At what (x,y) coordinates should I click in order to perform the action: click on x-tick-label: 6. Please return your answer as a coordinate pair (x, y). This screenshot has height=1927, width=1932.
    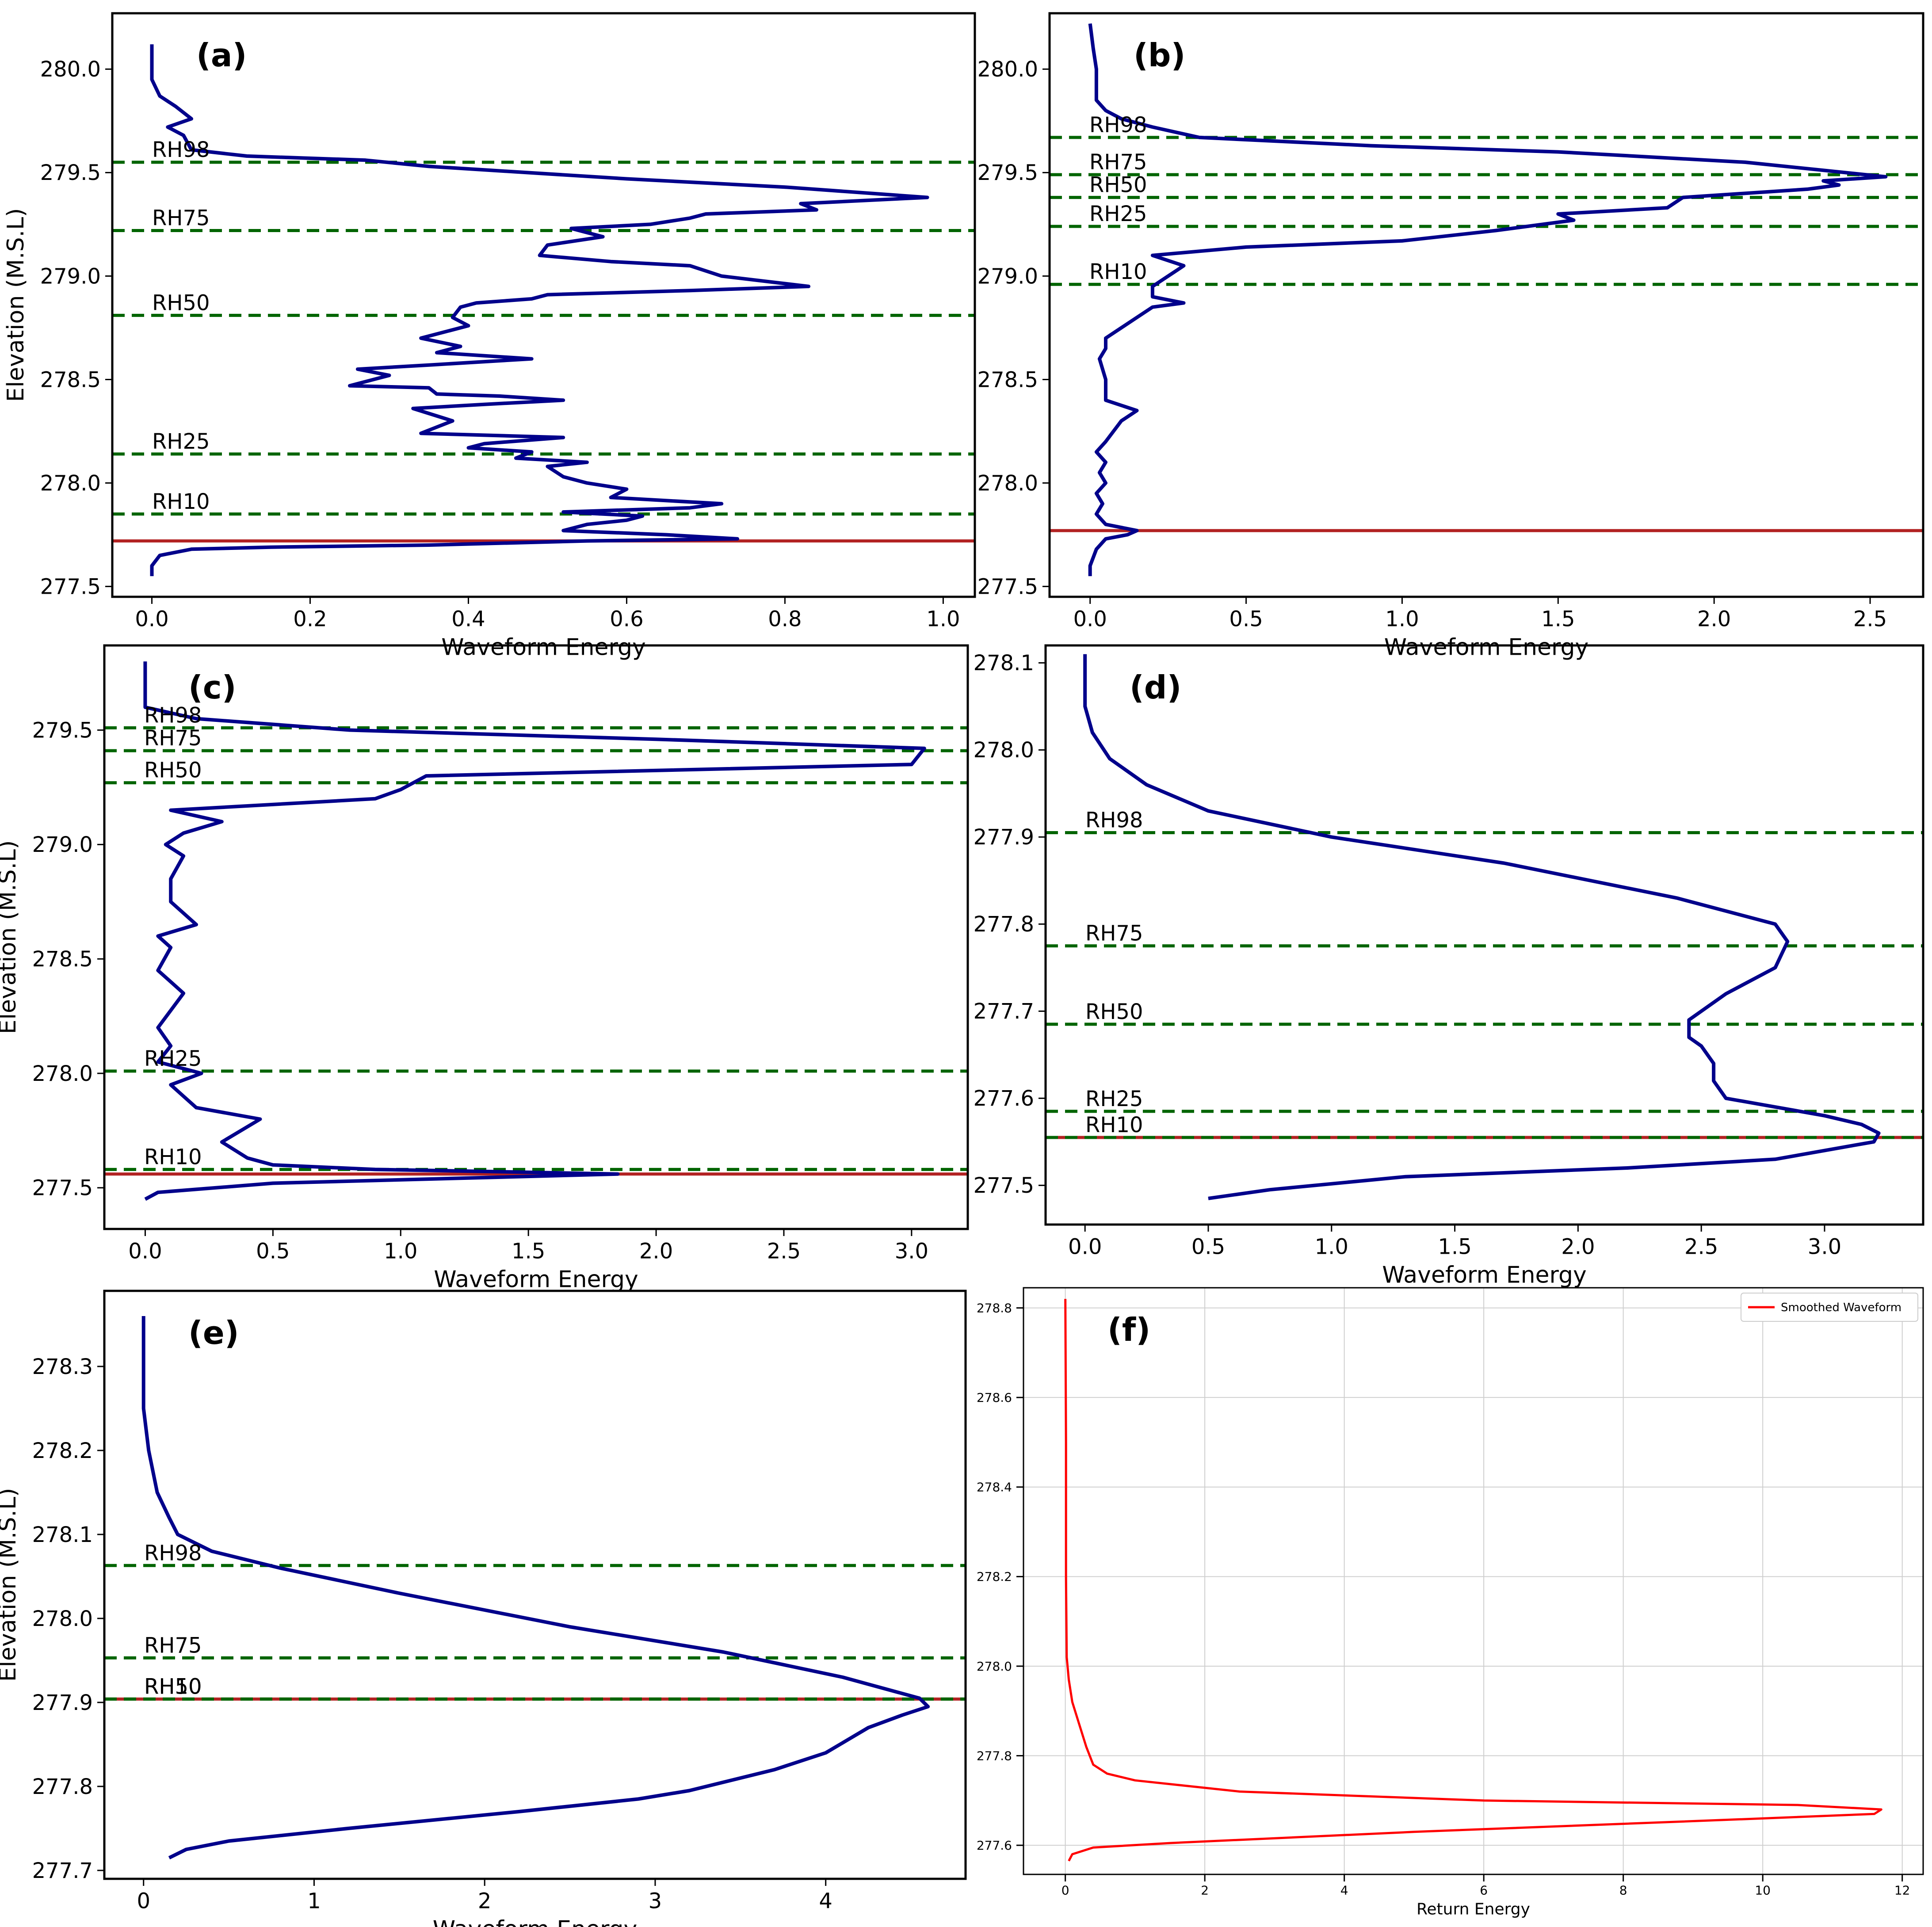
    Looking at the image, I should click on (1484, 1890).